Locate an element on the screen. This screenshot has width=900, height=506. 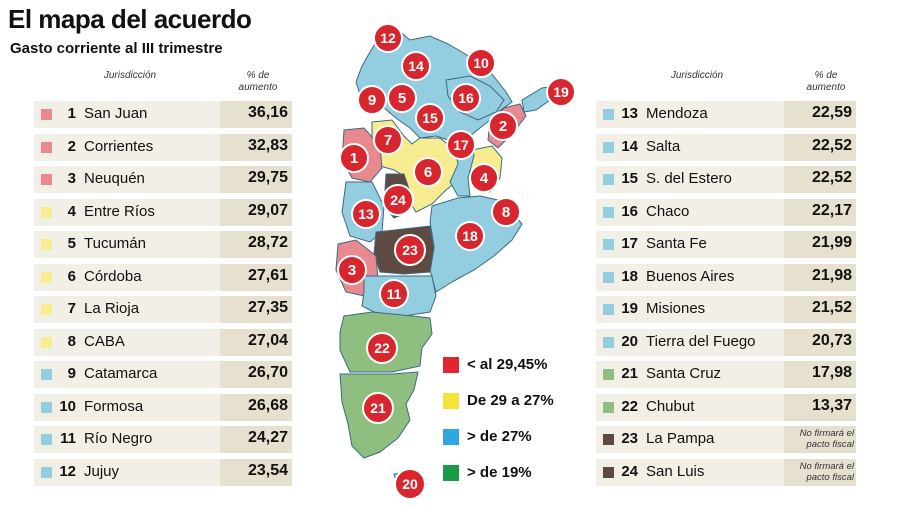
row-number: 18 is located at coordinates (629, 276).